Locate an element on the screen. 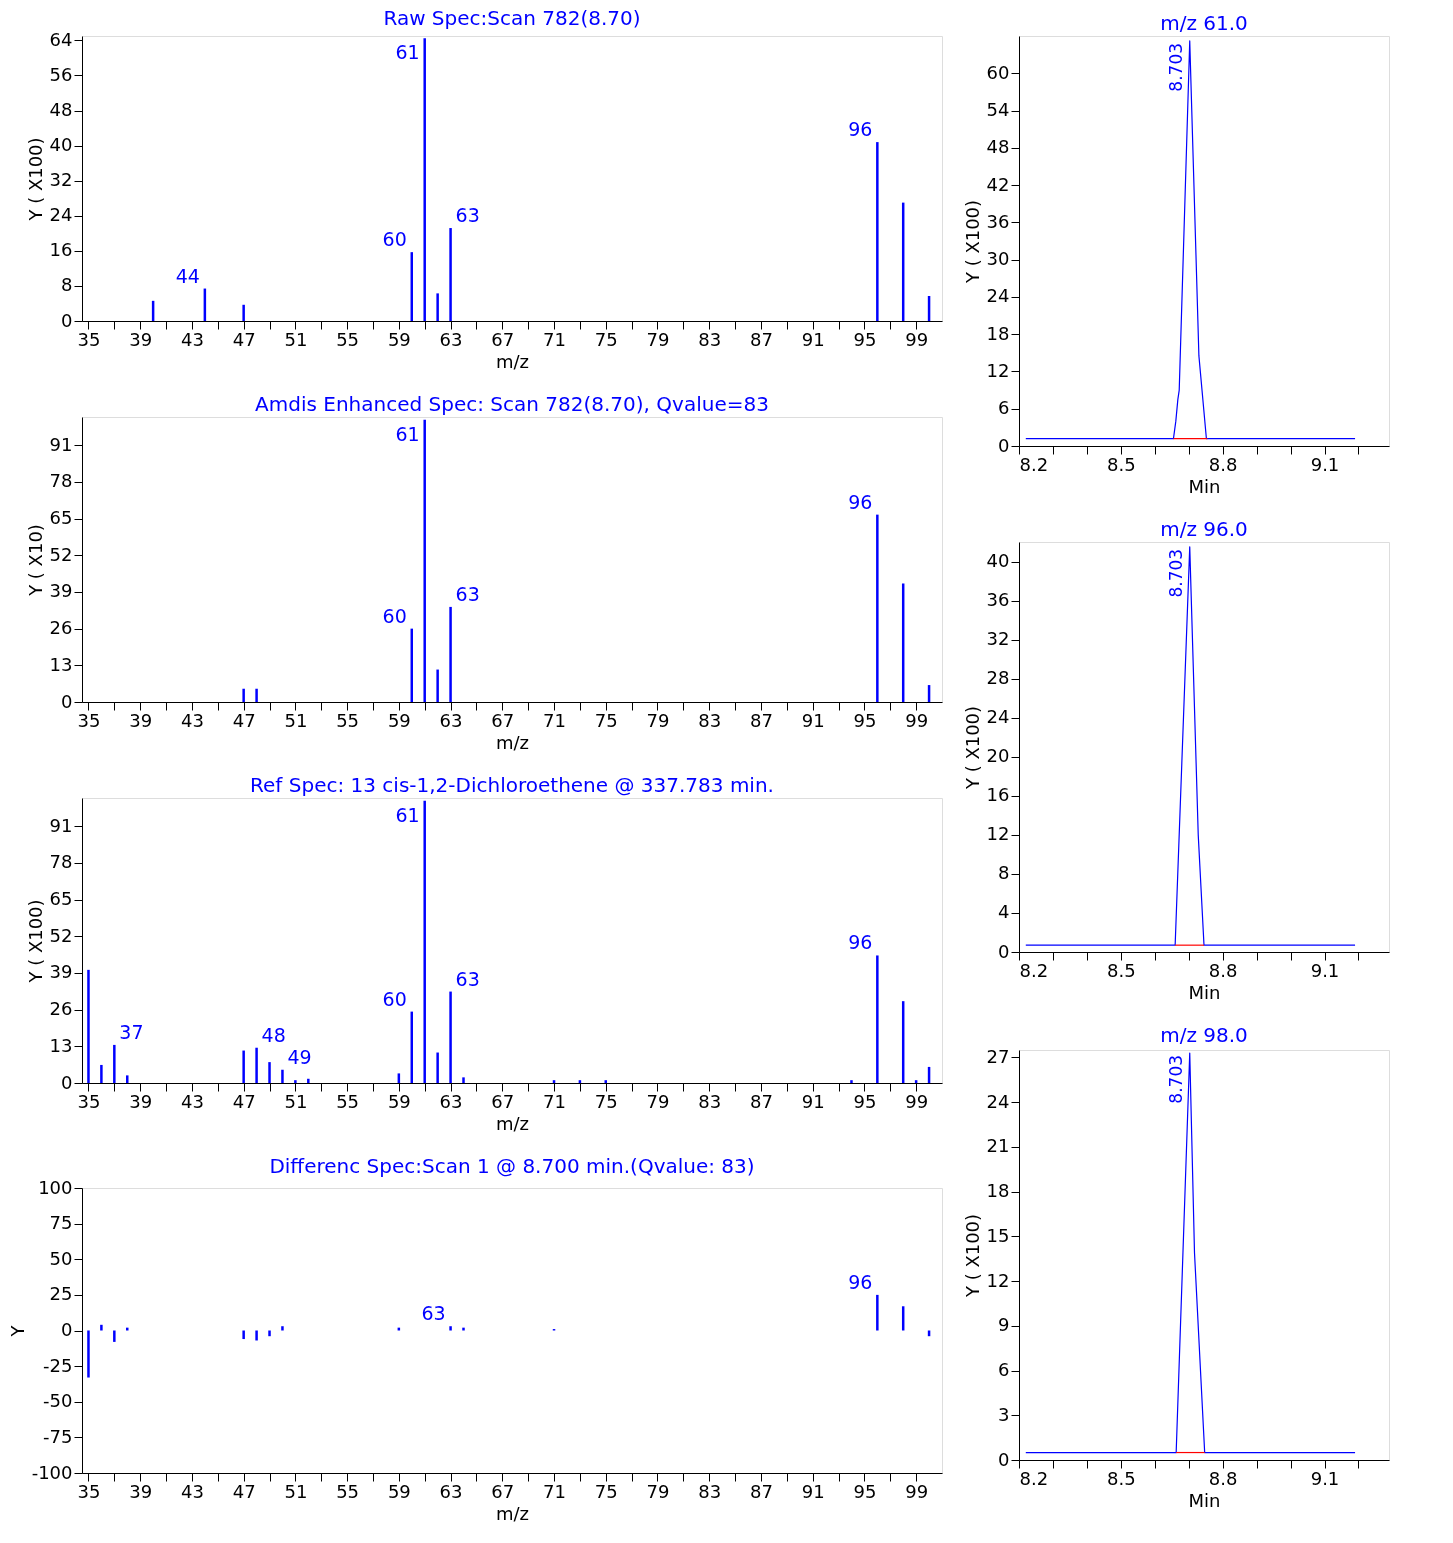 The width and height of the screenshot is (1453, 1543). x-tick-label: 9.1 is located at coordinates (1325, 1478).